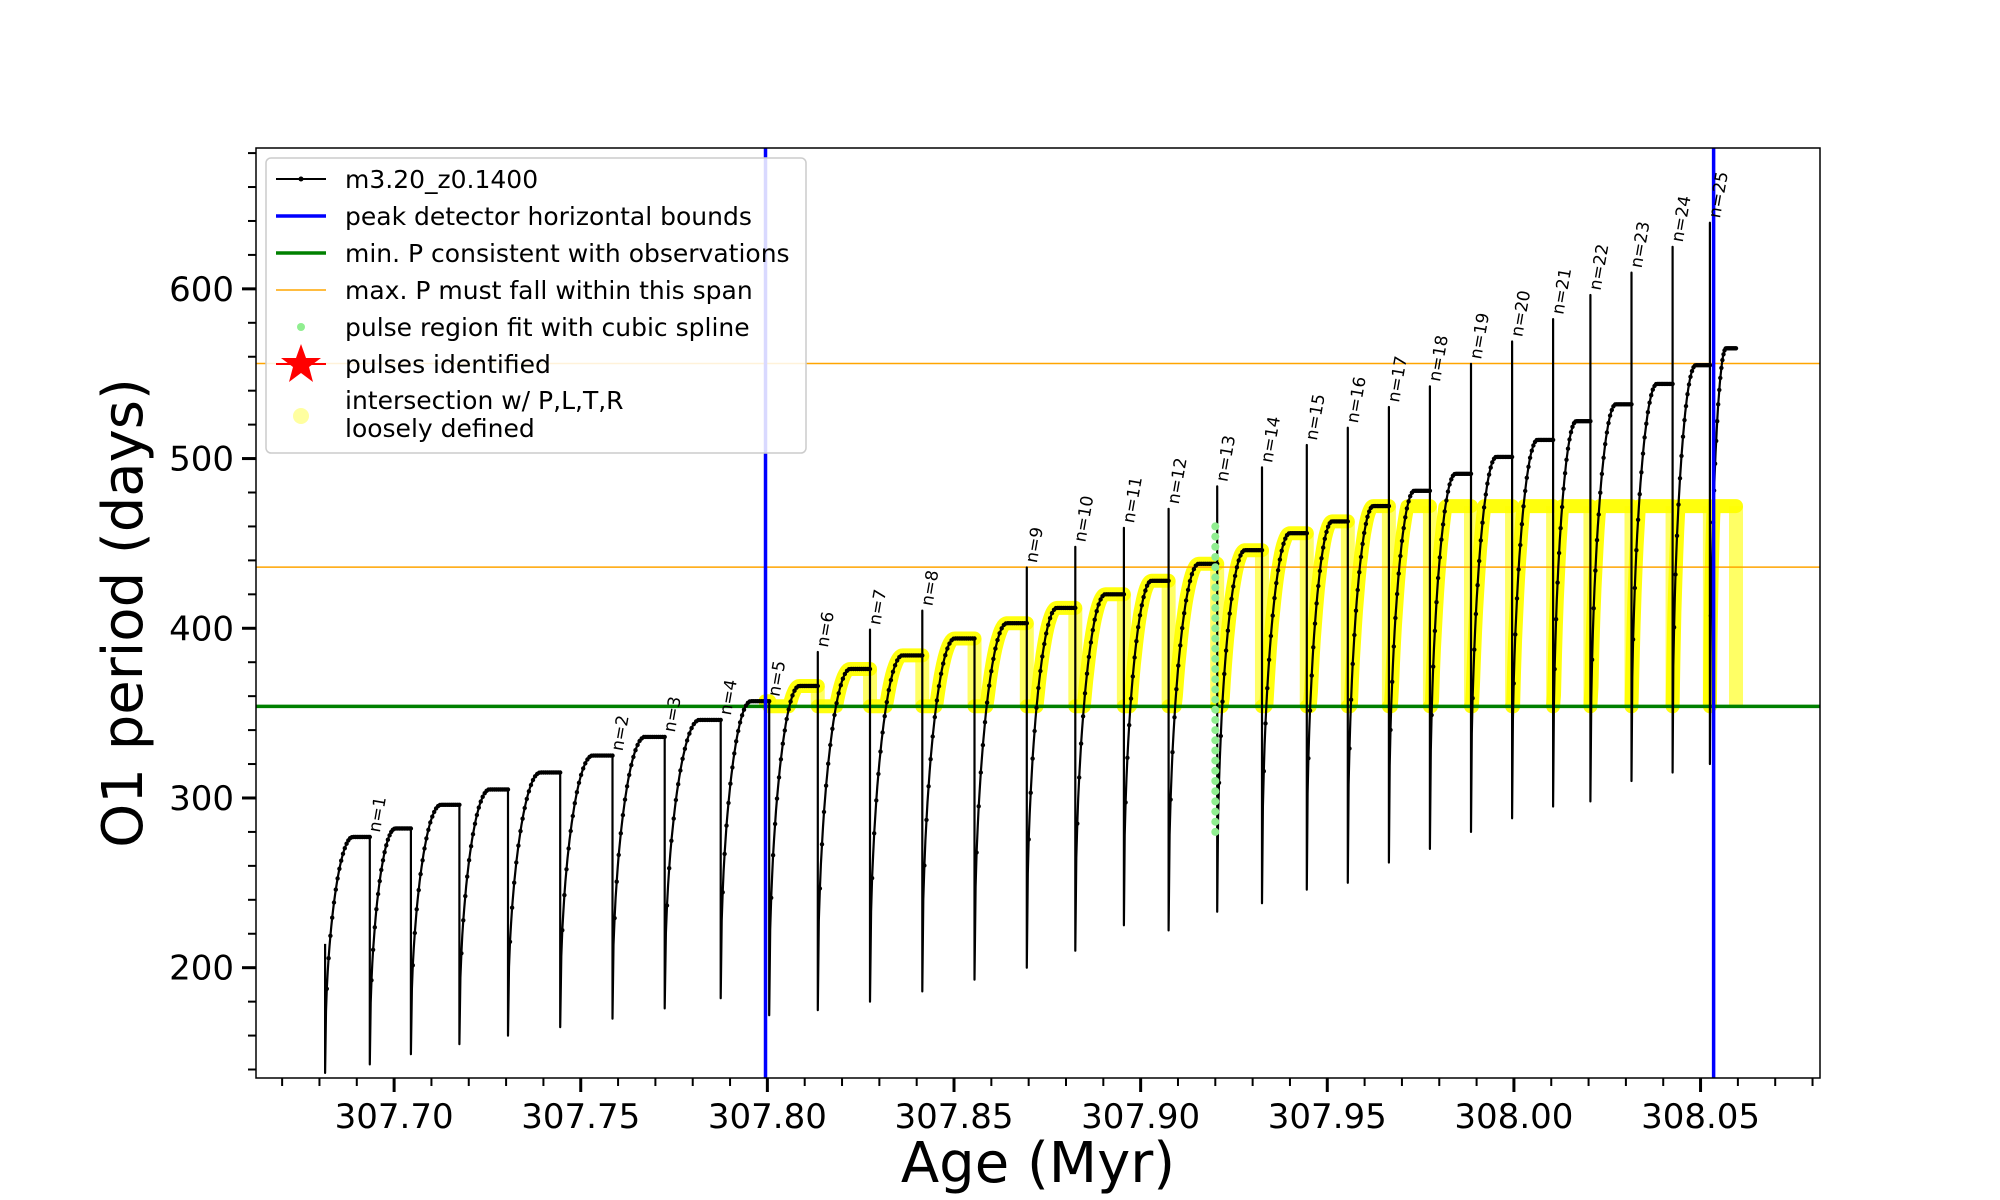 This screenshot has width=2000, height=1200. I want to click on x-tick-label-8: 308.05, so click(1700, 1117).